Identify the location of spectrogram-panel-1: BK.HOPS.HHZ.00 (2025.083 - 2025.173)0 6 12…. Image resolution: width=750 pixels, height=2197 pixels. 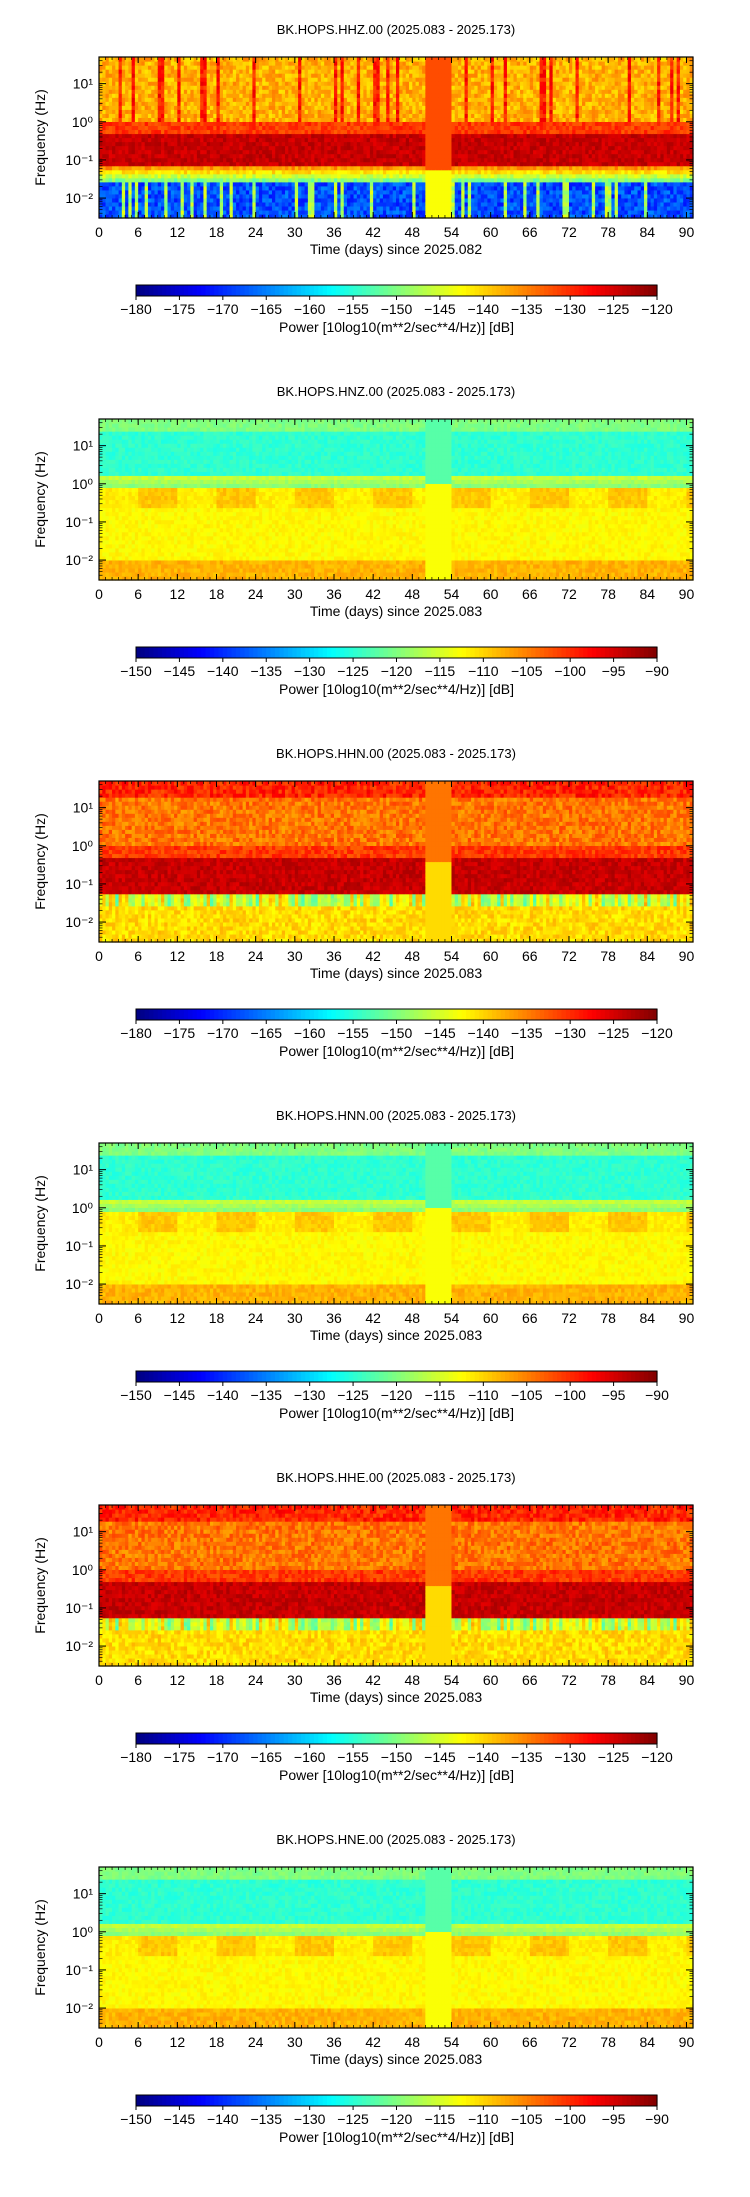
(363, 178).